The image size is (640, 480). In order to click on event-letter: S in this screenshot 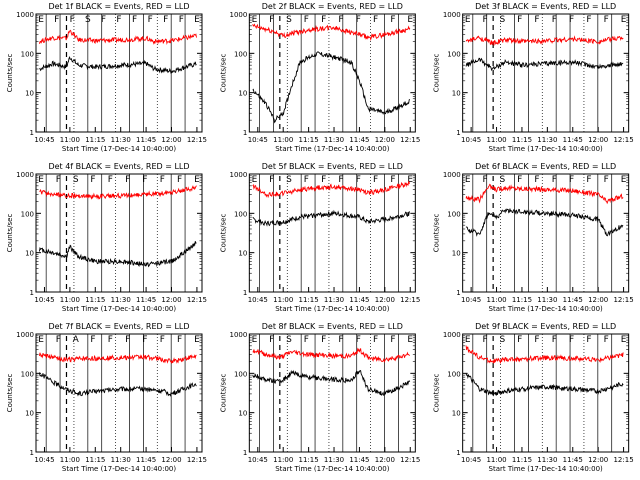, I will do `click(289, 340)`.